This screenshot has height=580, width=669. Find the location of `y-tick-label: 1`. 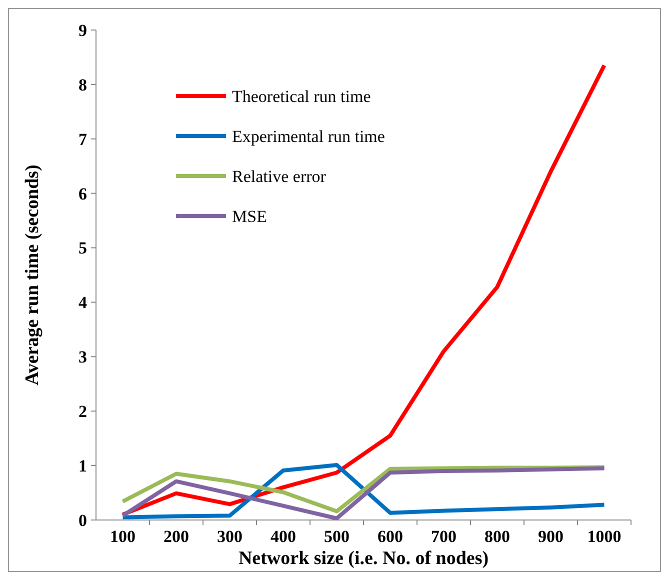

y-tick-label: 1 is located at coordinates (82, 466).